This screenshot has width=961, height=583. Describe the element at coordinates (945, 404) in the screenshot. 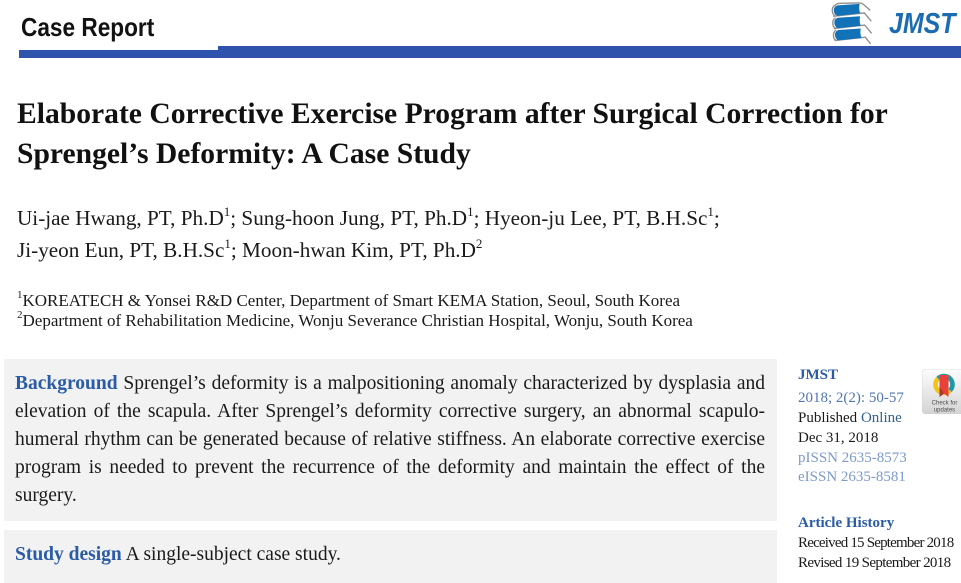

I see `svg-text: Check for` at that location.